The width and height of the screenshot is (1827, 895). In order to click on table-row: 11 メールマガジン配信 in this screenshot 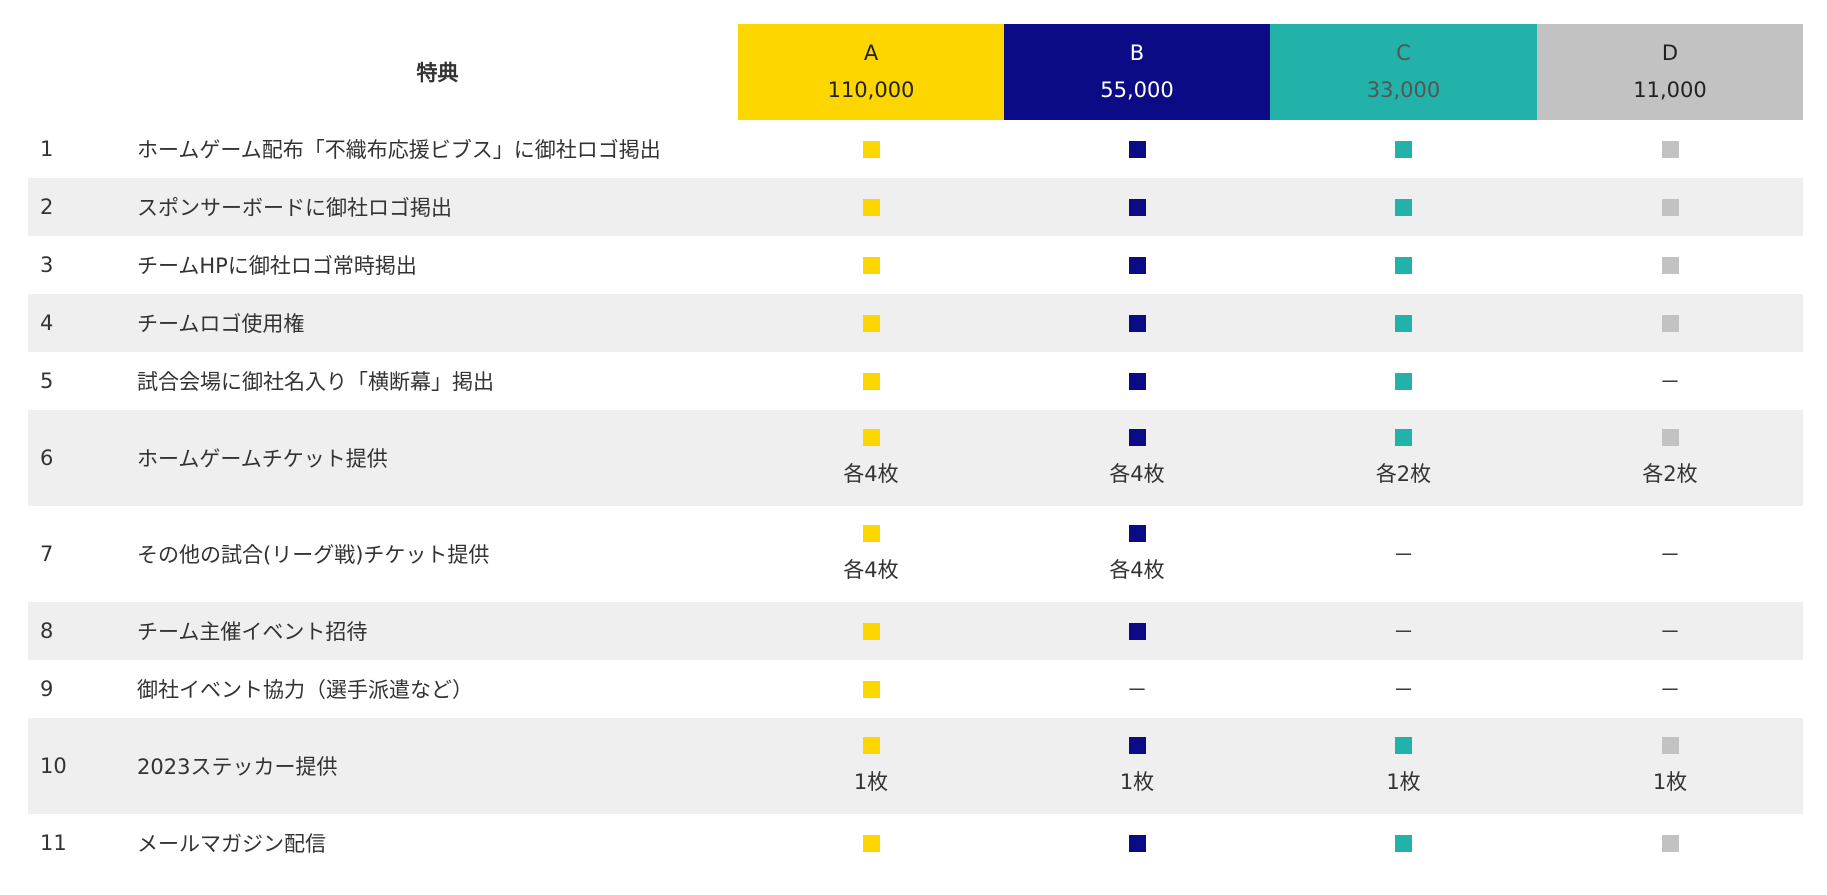, I will do `click(915, 843)`.